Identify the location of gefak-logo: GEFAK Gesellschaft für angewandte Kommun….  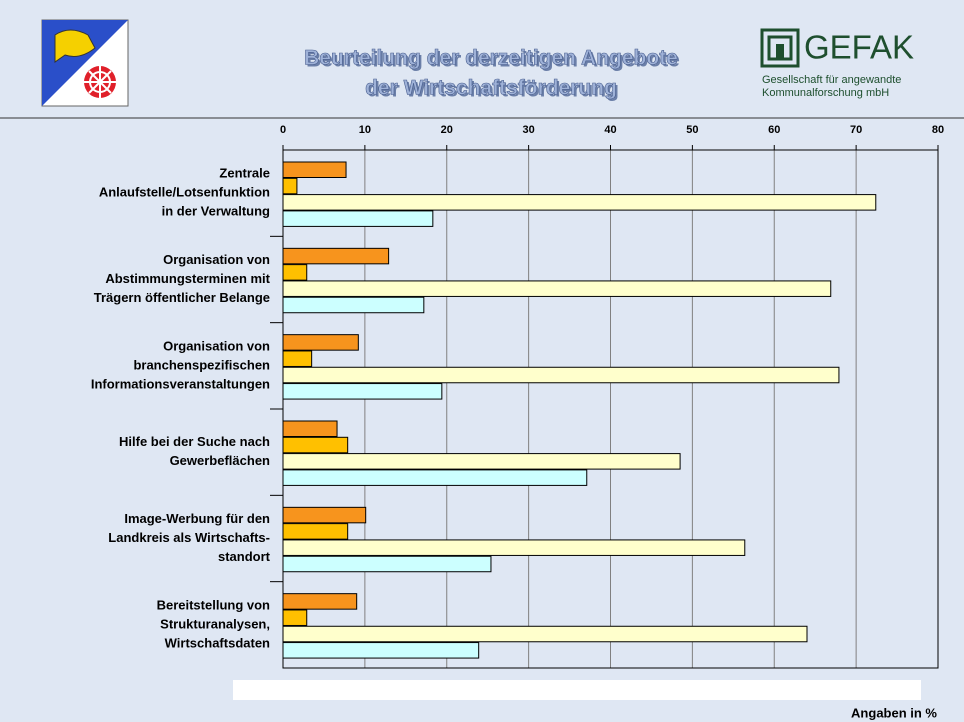
(837, 63).